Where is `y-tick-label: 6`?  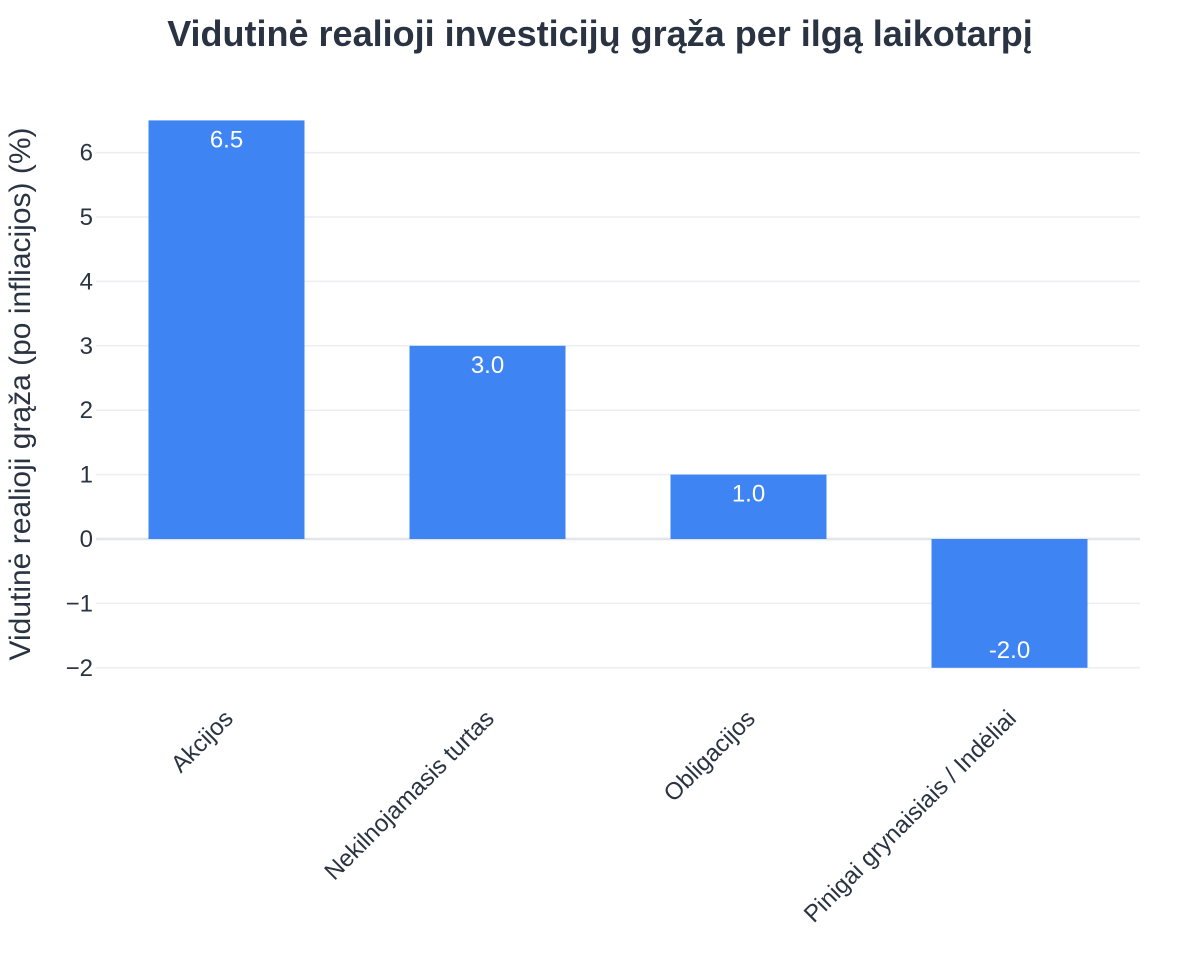 y-tick-label: 6 is located at coordinates (86, 153).